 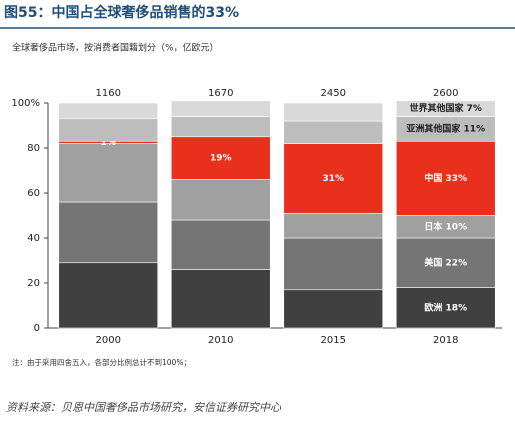 I want to click on total-label: 2450, so click(x=333, y=93).